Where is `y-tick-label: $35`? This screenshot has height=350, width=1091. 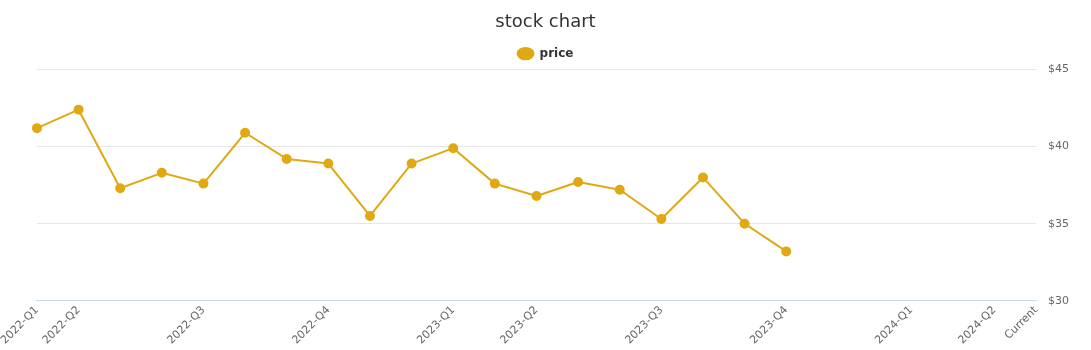
y-tick-label: $35 is located at coordinates (1058, 223).